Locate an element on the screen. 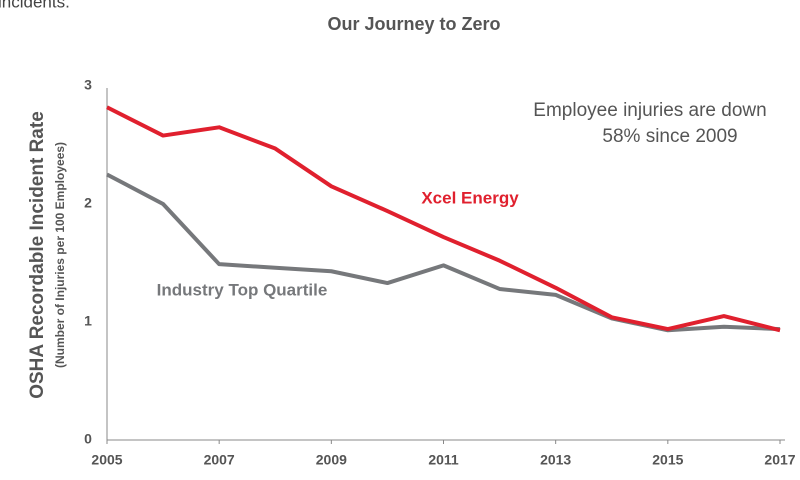 This screenshot has width=800, height=480. x-tick-label: 2005 is located at coordinates (106, 460).